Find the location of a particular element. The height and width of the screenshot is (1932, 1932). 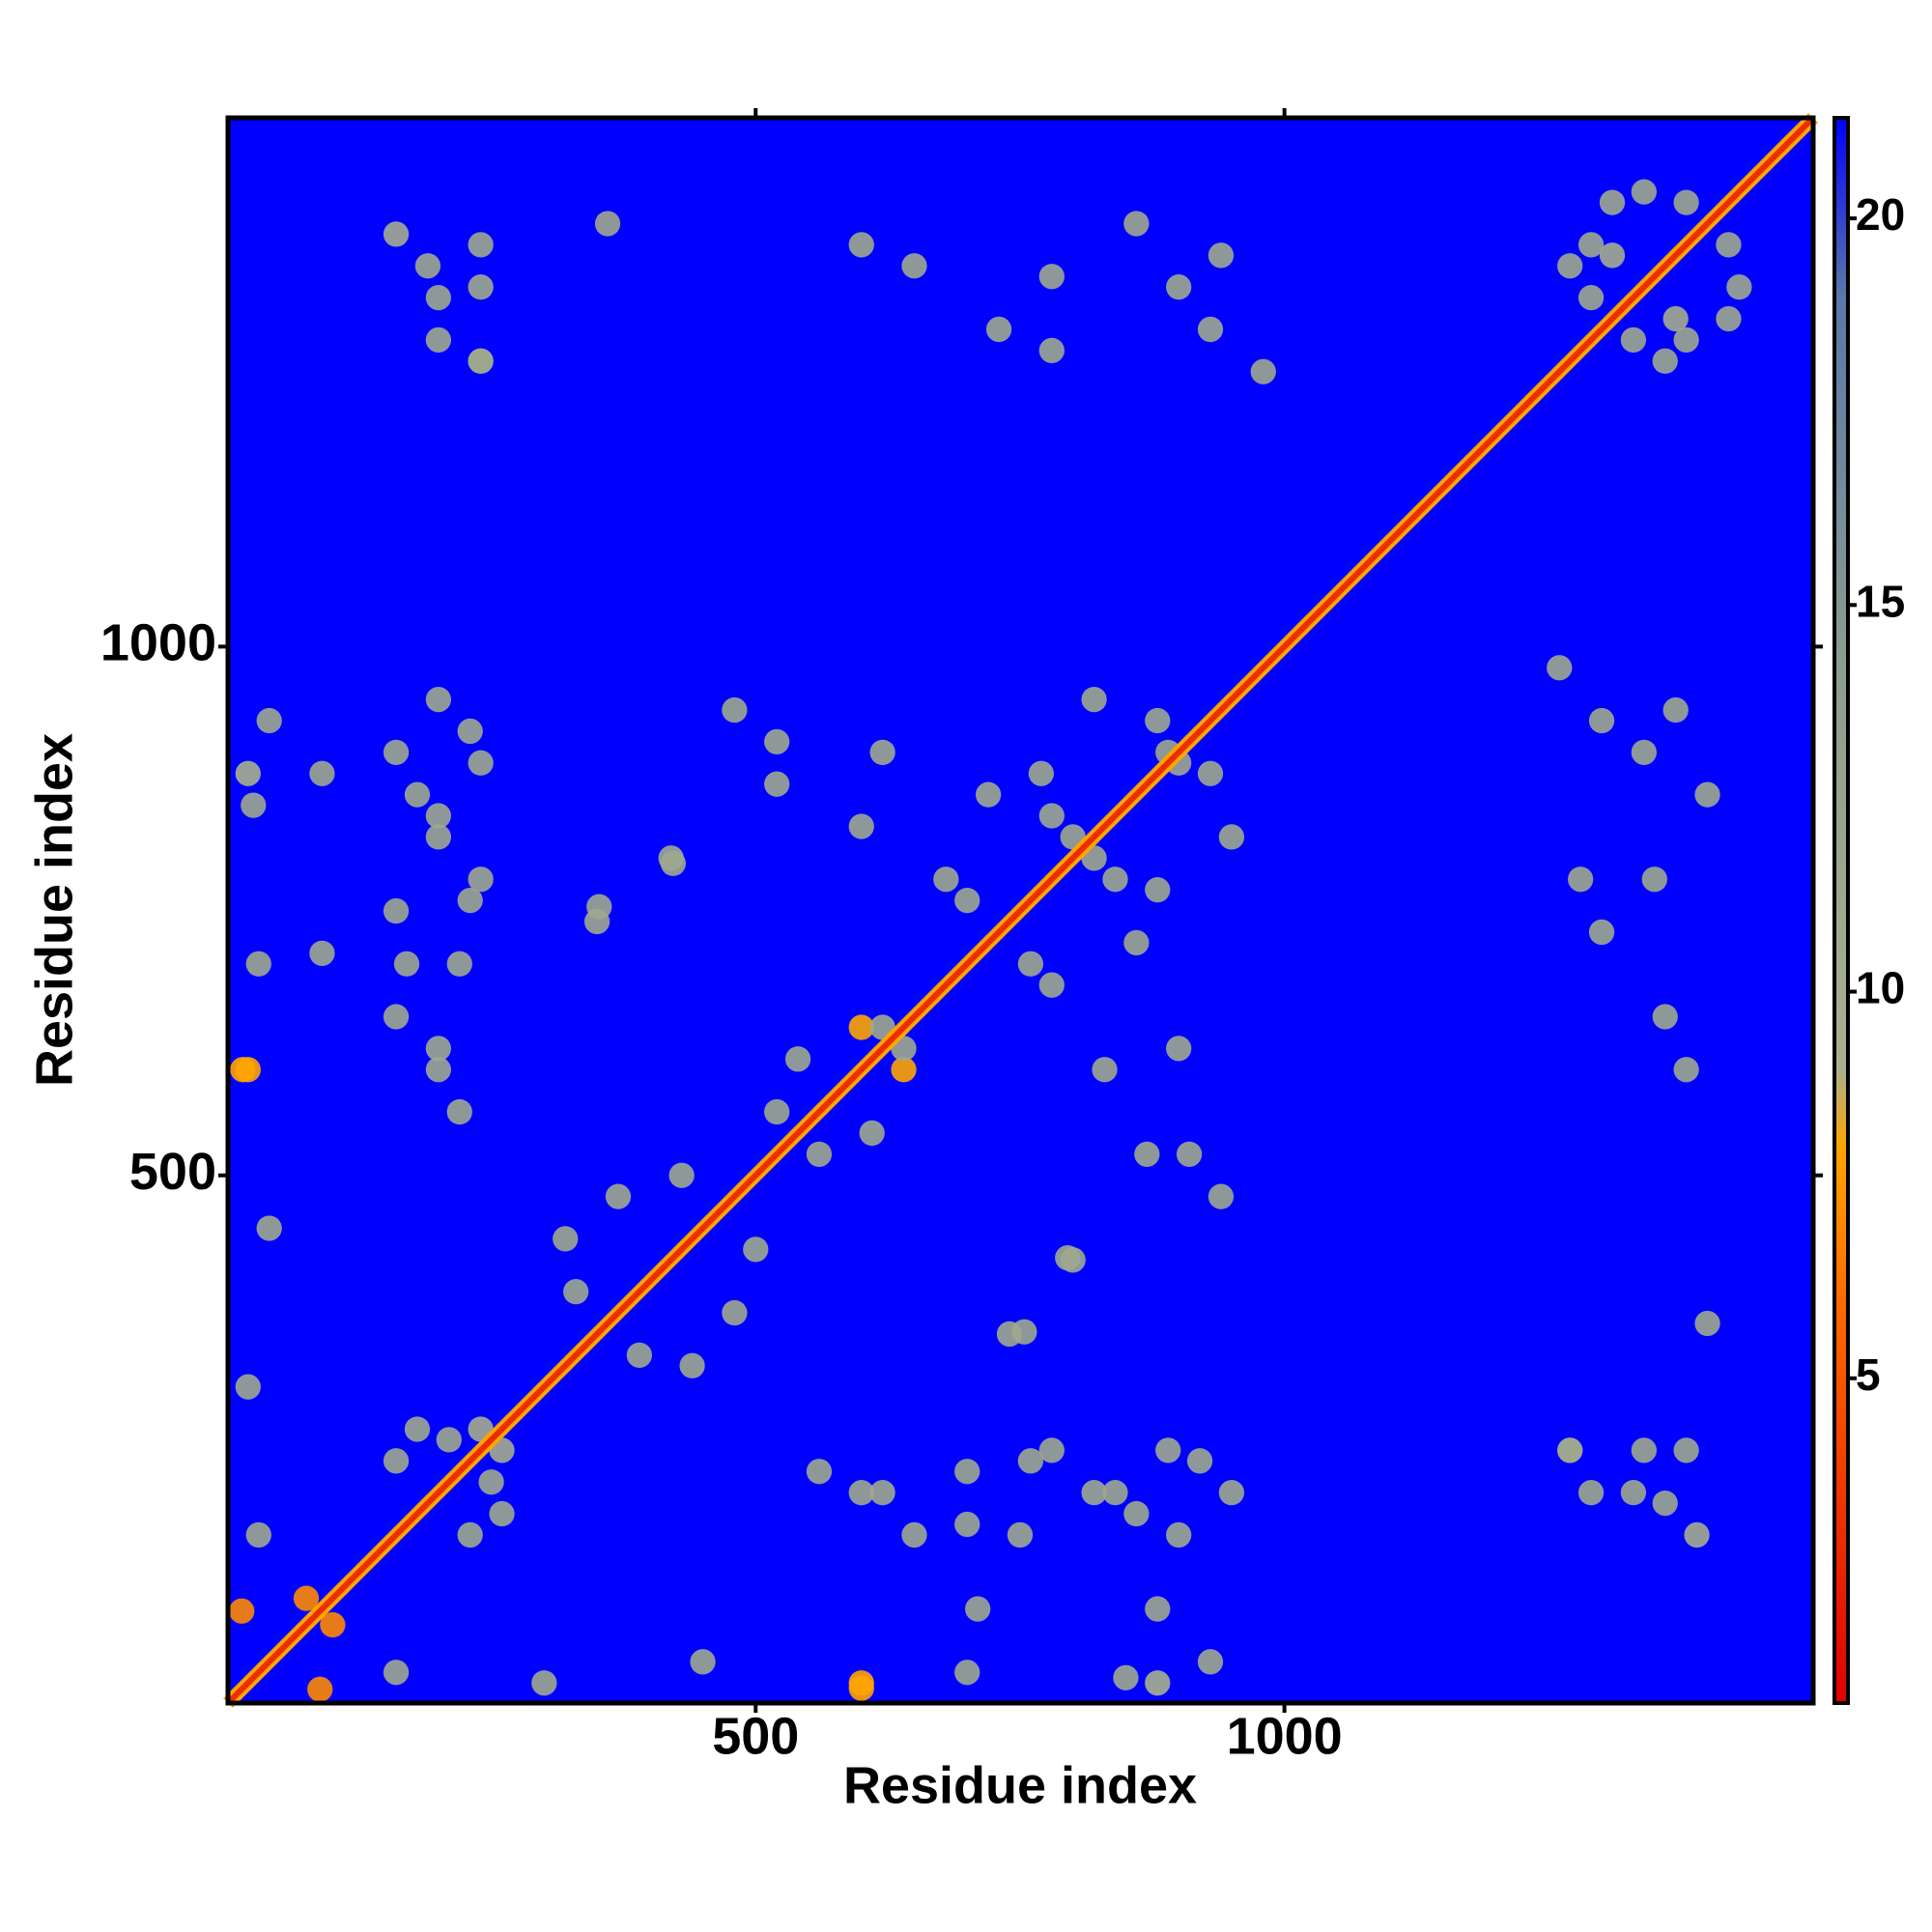

x-tick-label: 500 is located at coordinates (755, 1736).